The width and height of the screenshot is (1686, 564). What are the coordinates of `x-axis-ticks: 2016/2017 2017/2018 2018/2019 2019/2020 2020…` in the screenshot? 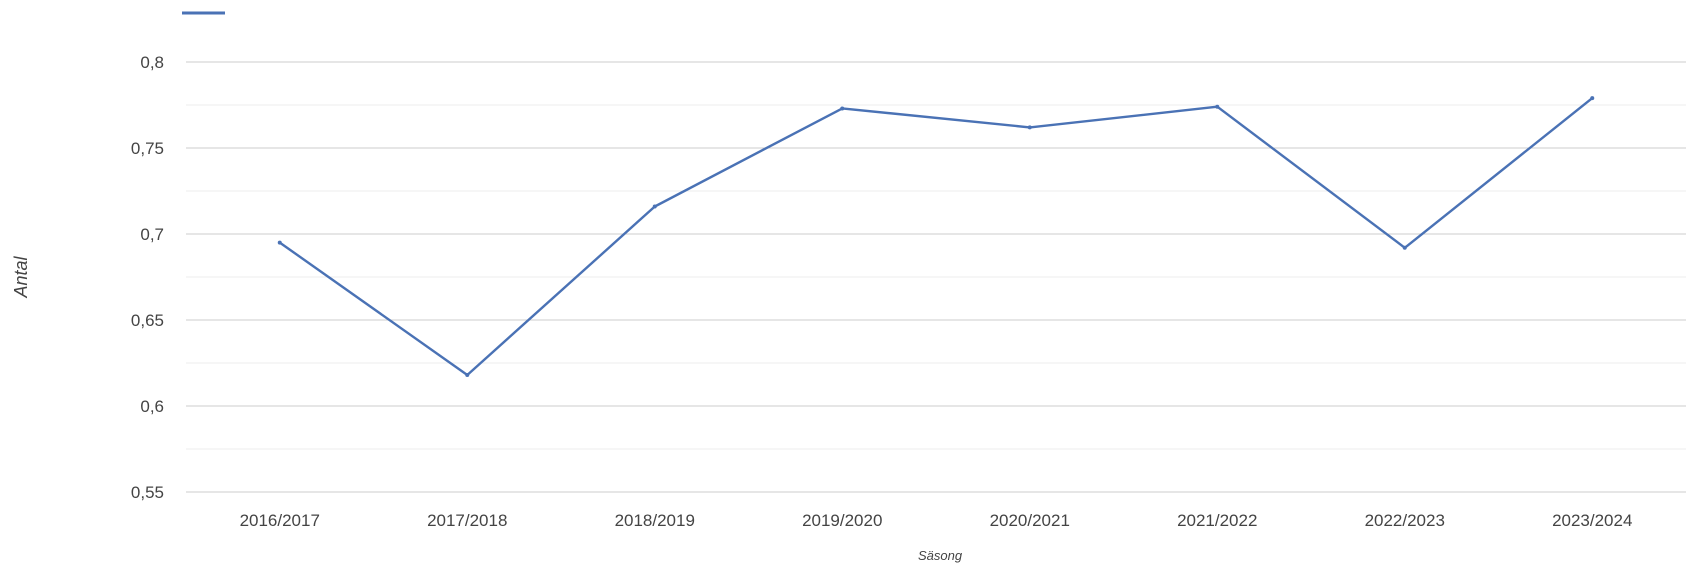 It's located at (936, 520).